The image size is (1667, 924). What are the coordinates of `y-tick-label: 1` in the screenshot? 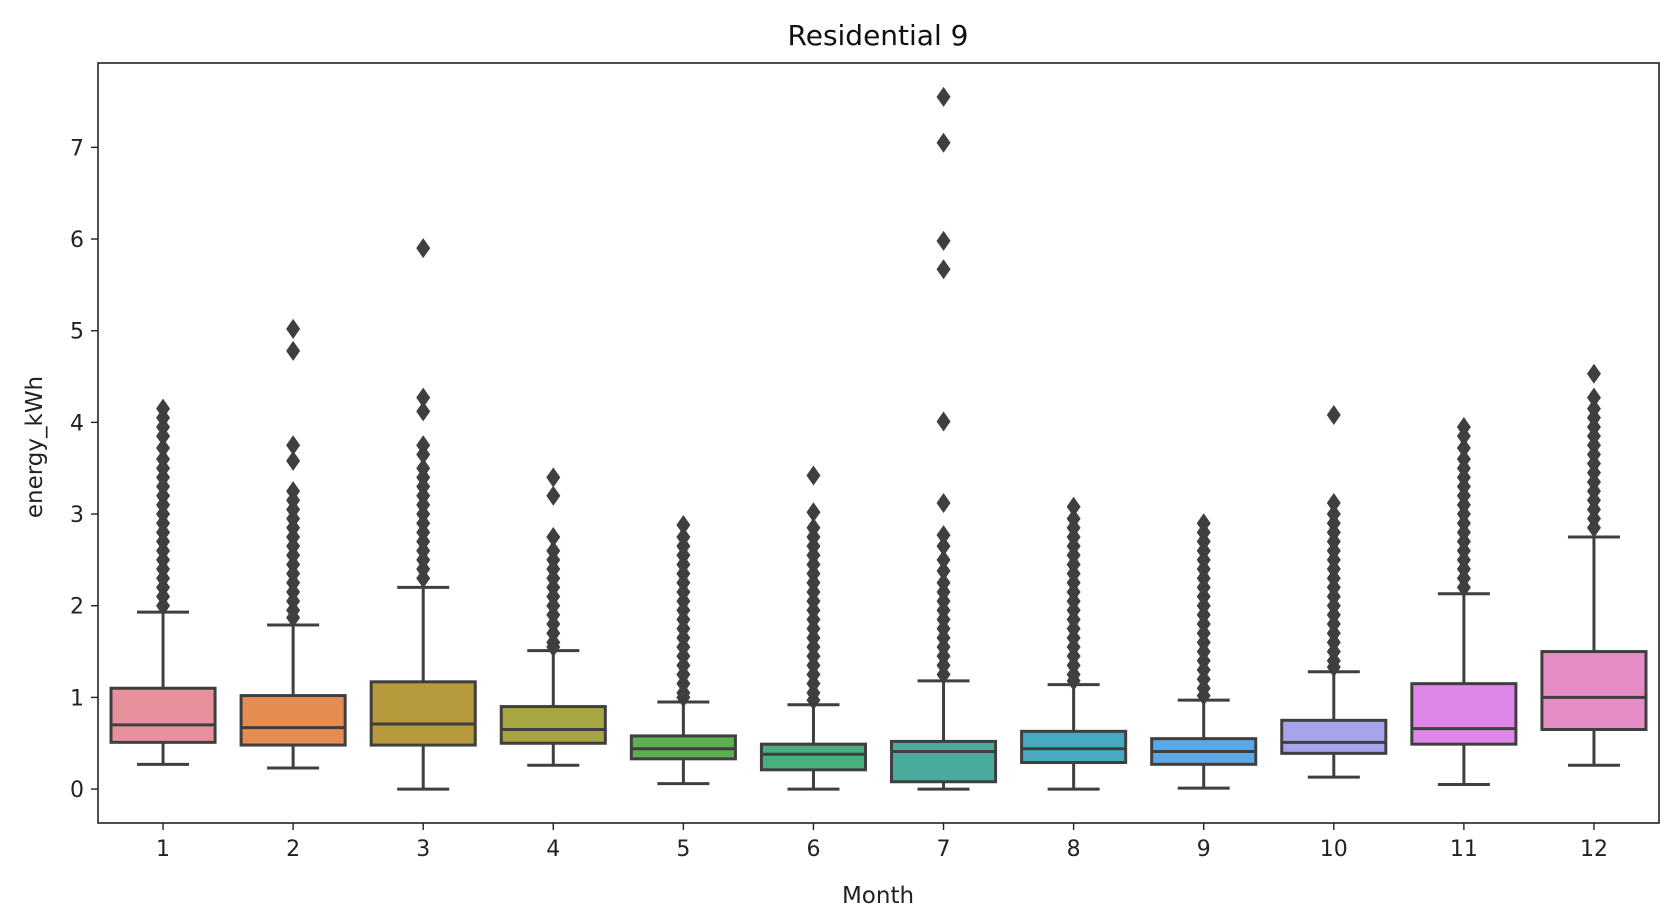 It's located at (77, 698).